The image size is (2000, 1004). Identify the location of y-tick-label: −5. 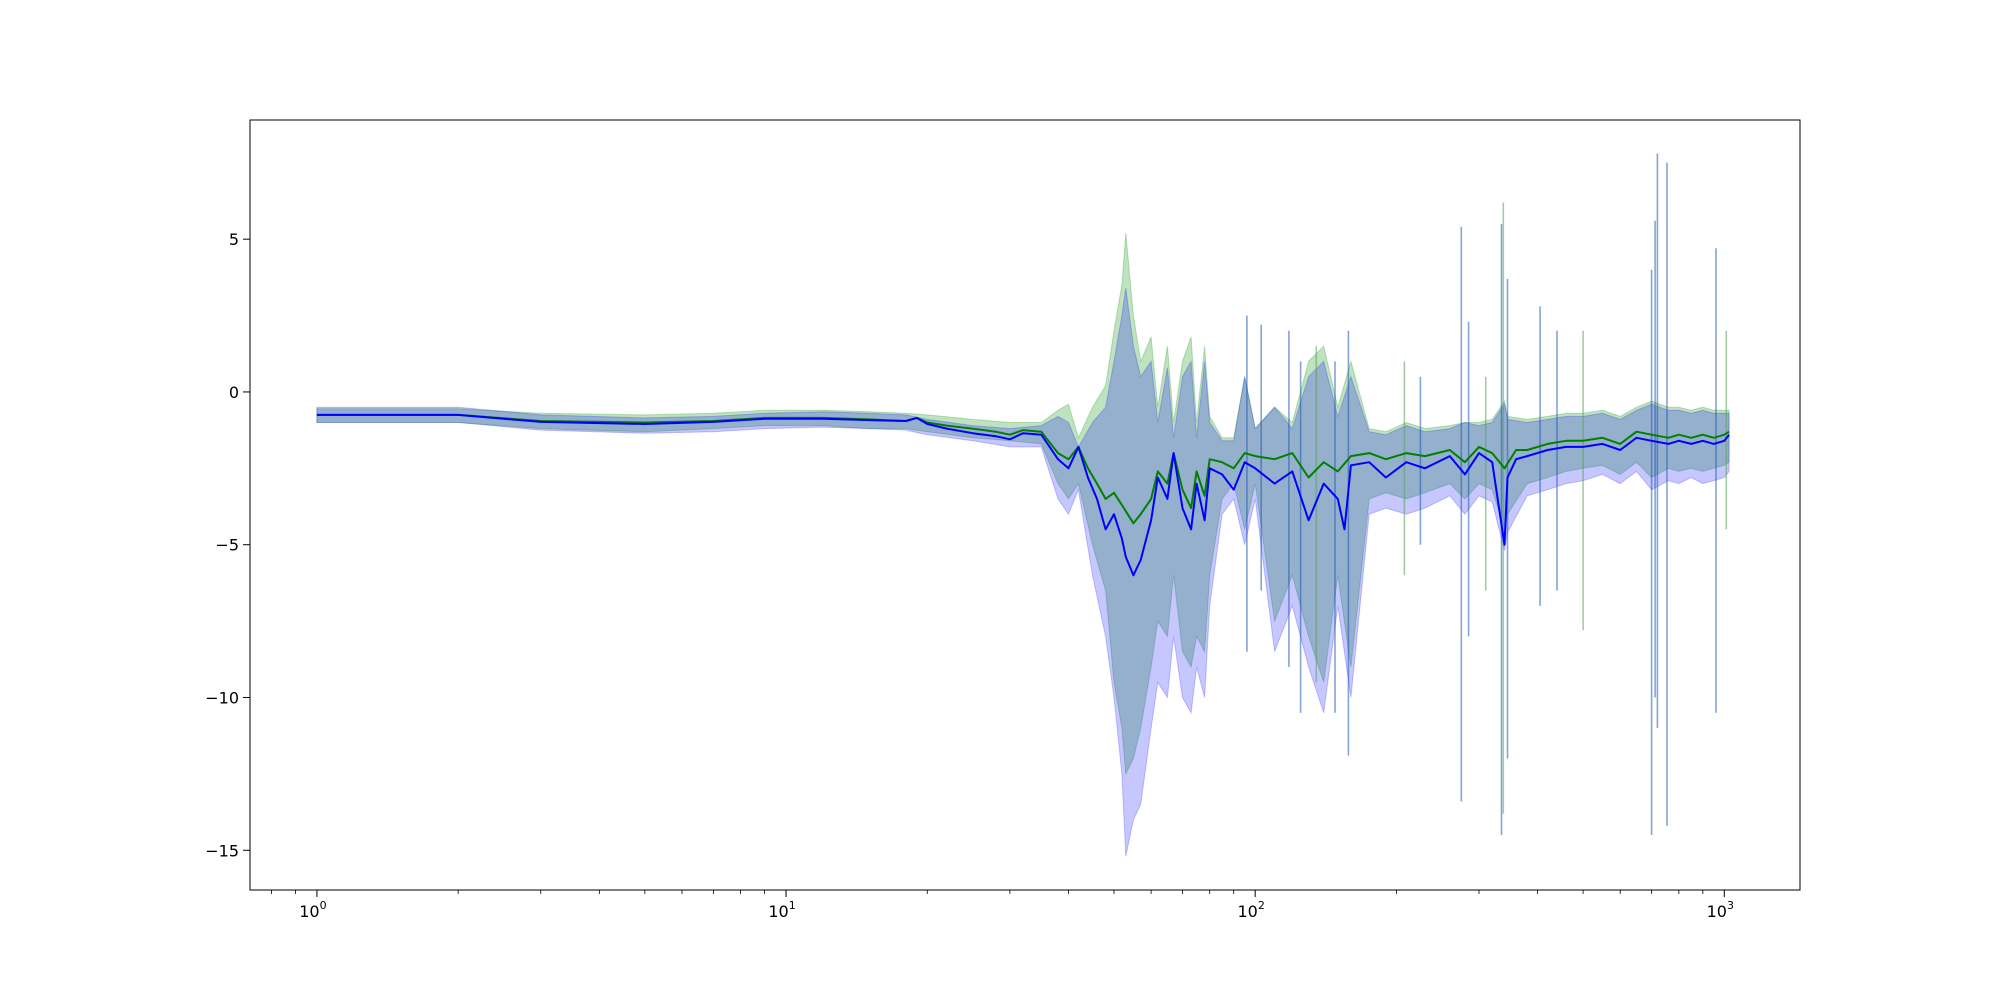
(227, 545).